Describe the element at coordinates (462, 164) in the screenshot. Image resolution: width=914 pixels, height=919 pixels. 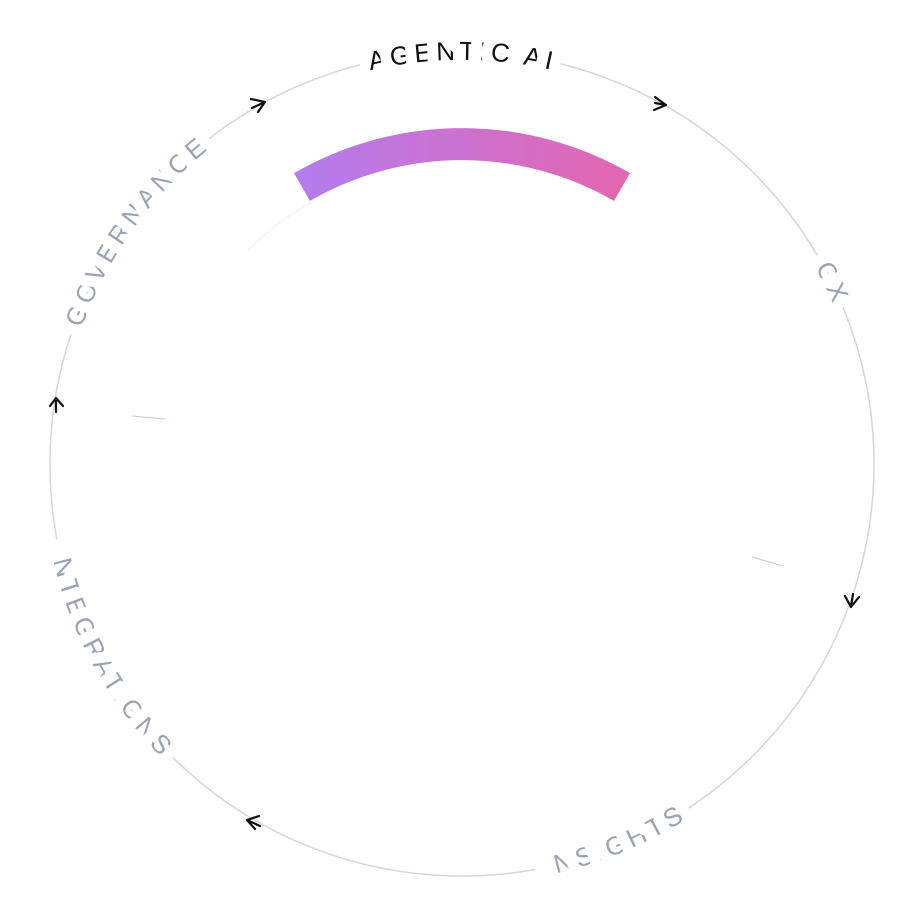
I see `active-arc` at that location.